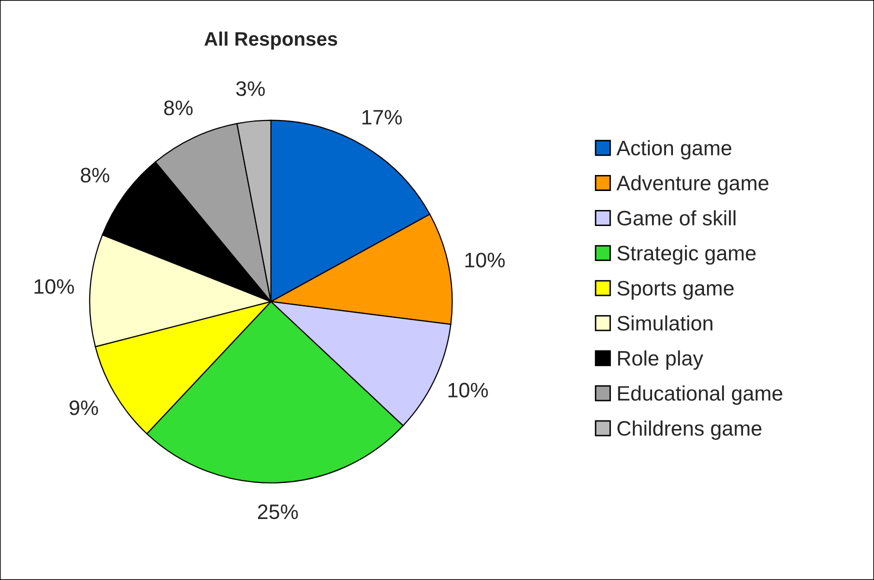 This screenshot has height=580, width=874. I want to click on legend-label: Action game, so click(674, 150).